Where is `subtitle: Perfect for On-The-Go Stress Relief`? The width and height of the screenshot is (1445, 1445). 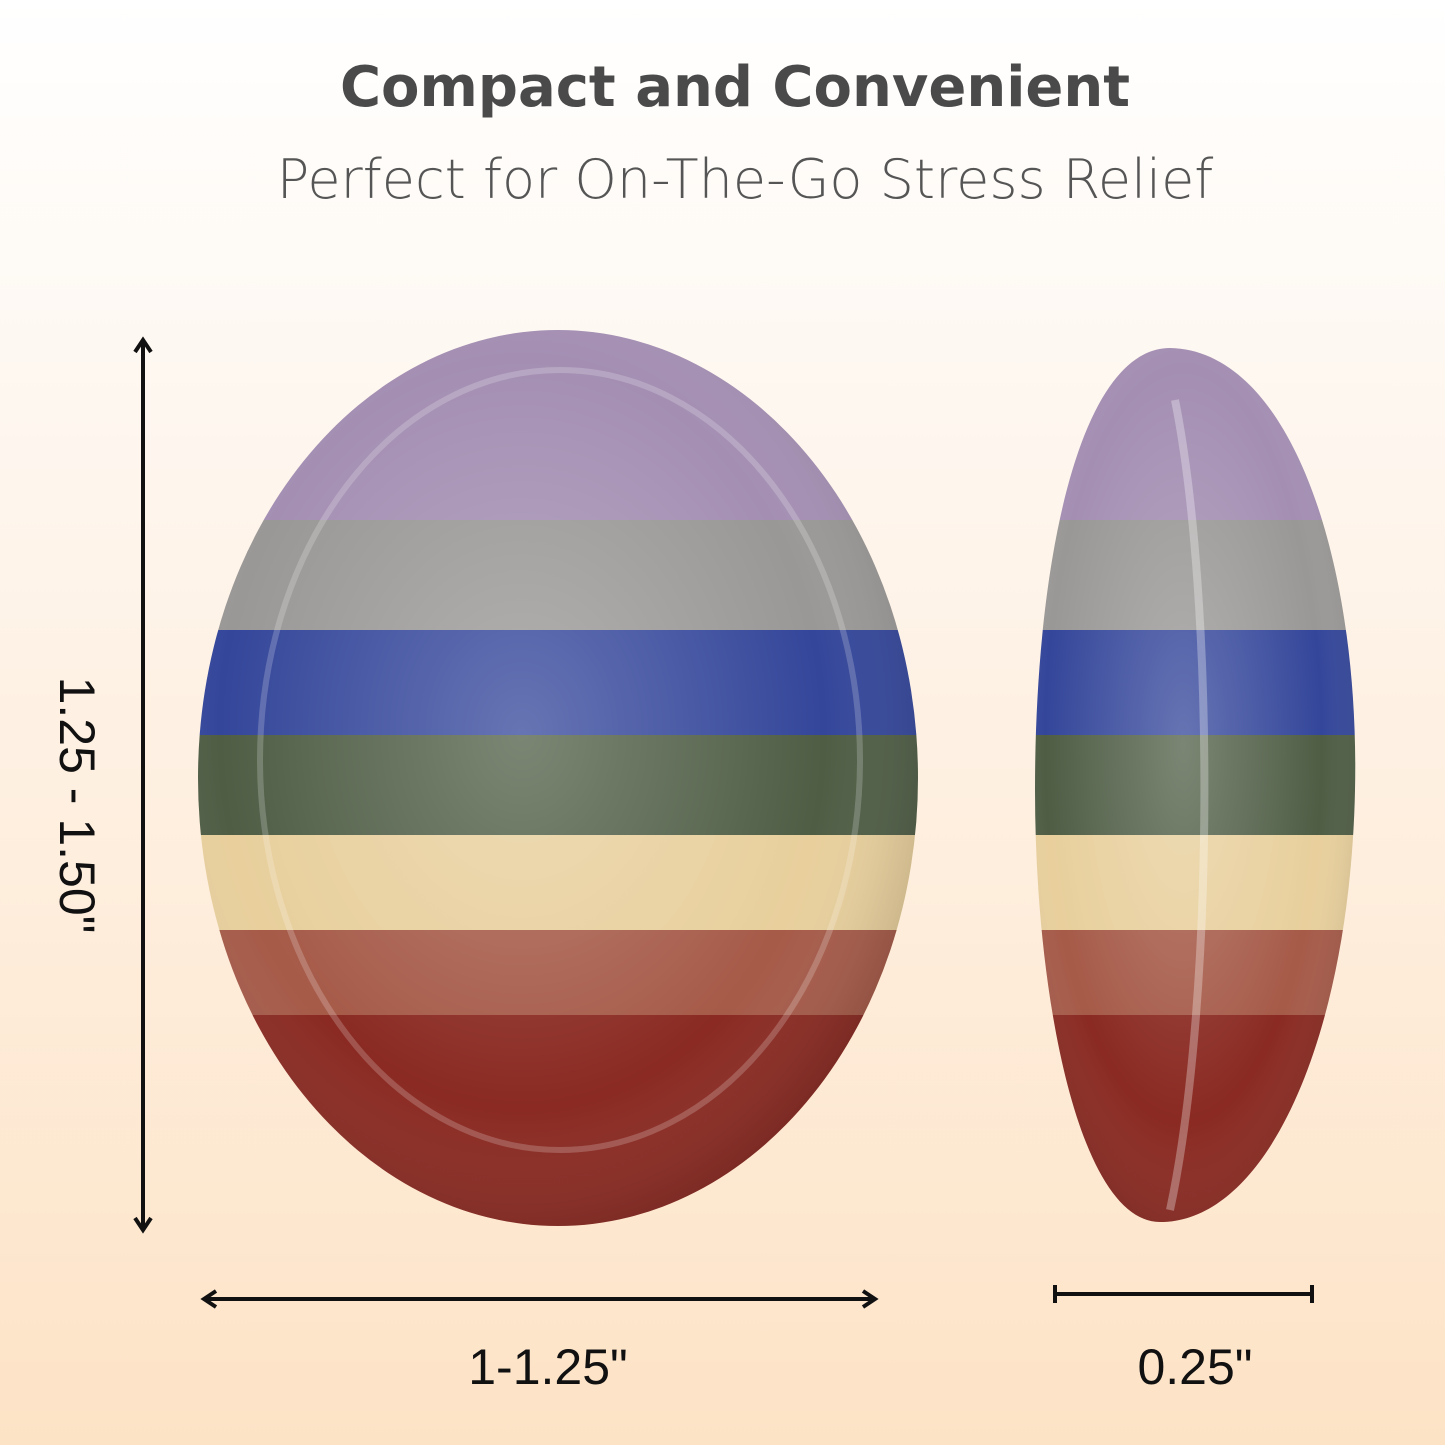 subtitle: Perfect for On-The-Go Stress Relief is located at coordinates (745, 179).